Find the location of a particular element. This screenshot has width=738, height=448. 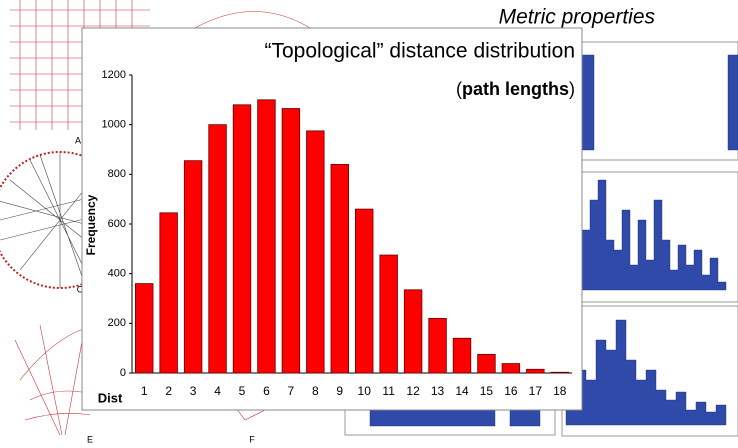

x-tick-label: 8 is located at coordinates (315, 391).